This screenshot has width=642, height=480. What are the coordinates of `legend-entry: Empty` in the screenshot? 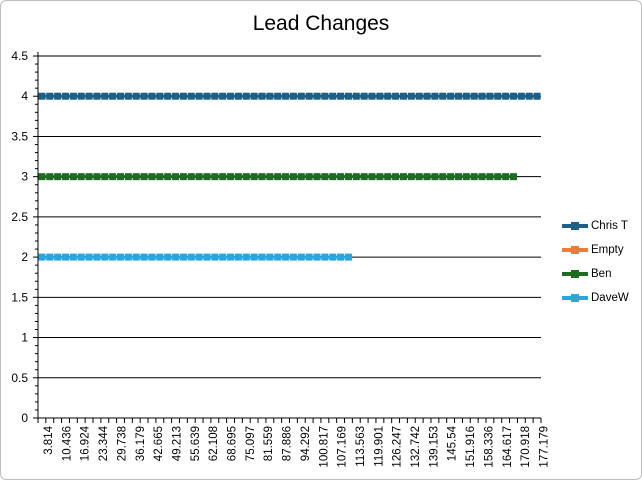 It's located at (600, 250).